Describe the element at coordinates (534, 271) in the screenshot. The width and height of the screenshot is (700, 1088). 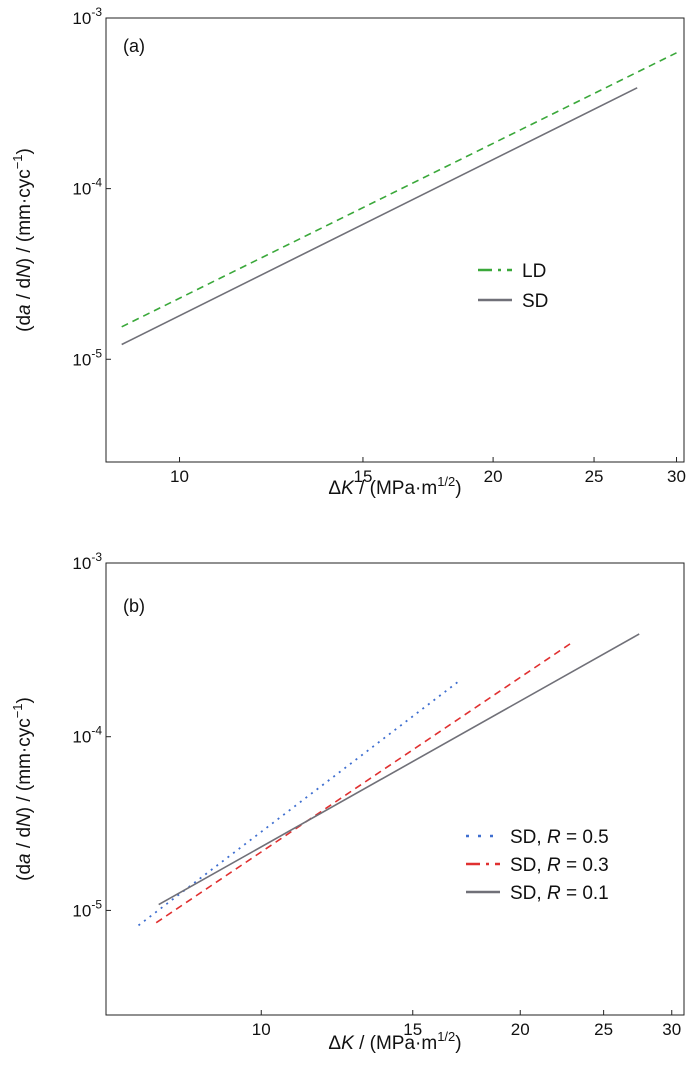
I see `legend-label-0: LD` at that location.